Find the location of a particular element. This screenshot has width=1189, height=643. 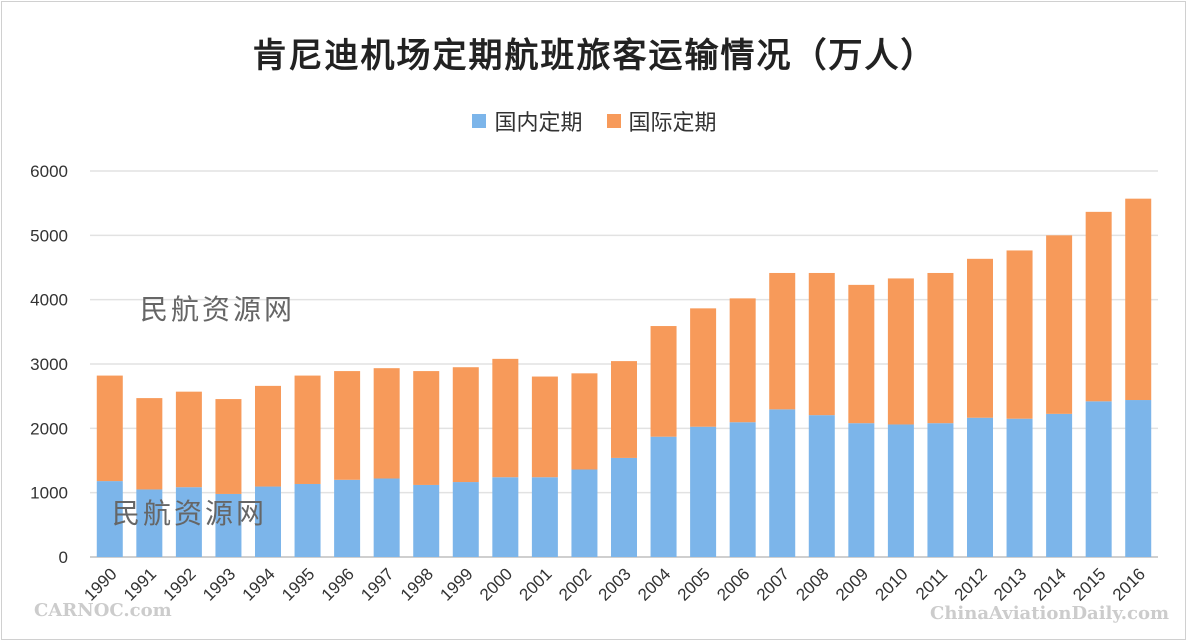

x-tick-label: 1993 is located at coordinates (219, 584).